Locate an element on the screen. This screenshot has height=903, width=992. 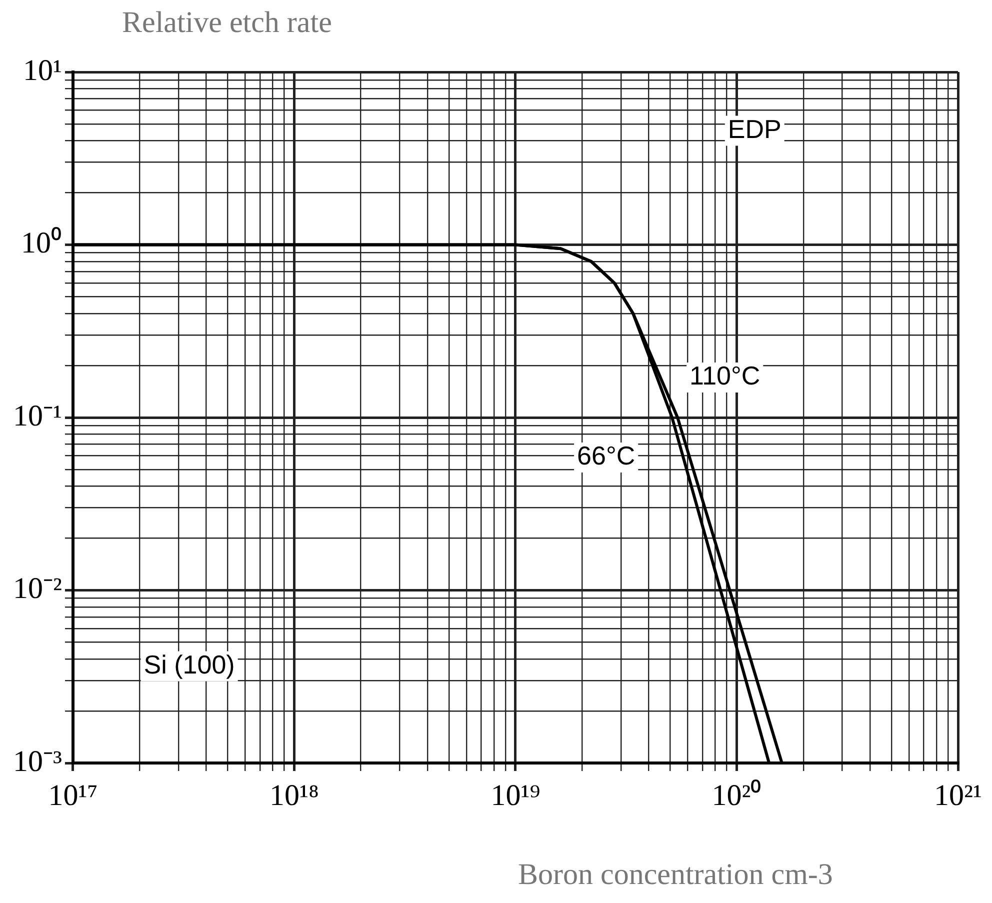
x-tick-label: 10¹⁷ is located at coordinates (73, 795).